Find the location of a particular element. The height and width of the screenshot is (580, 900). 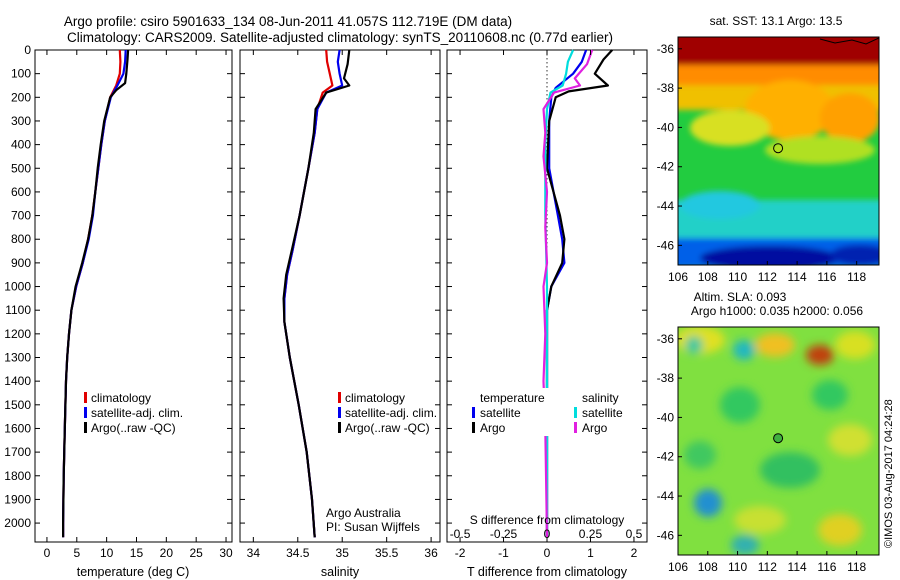

s-difference-label: S difference from climatology is located at coordinates (547, 520).